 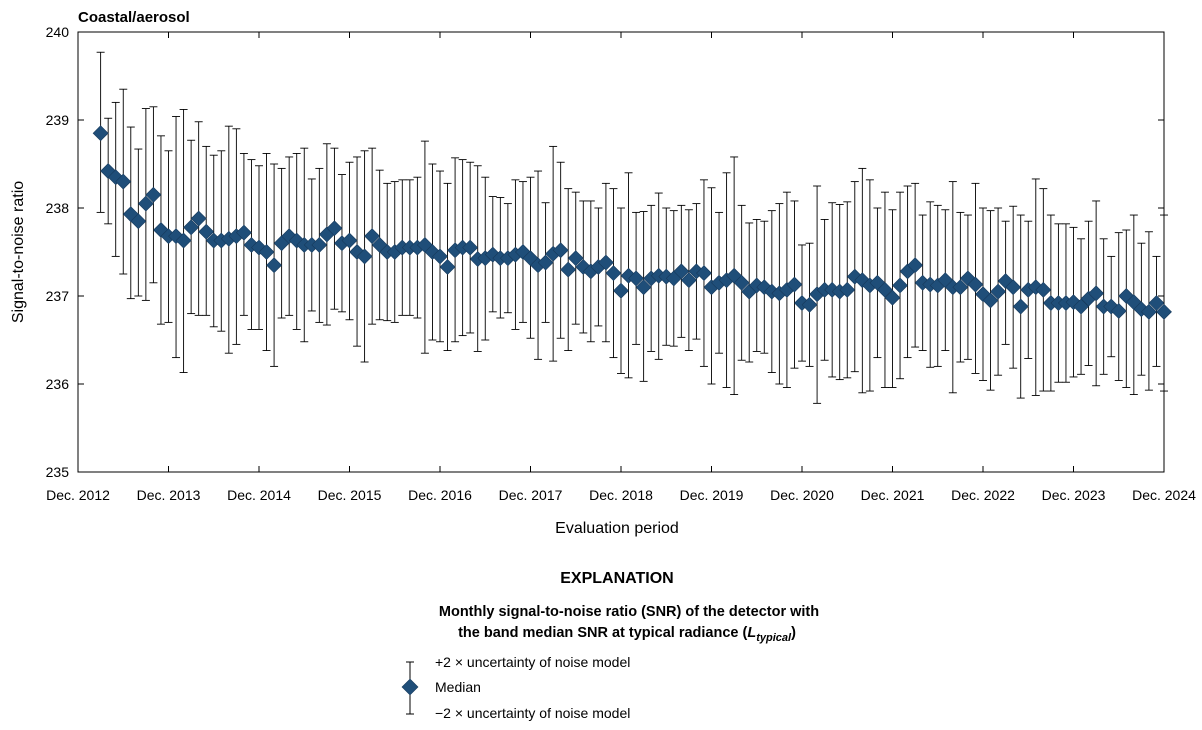 What do you see at coordinates (1074, 495) in the screenshot?
I see `x-tick-label: Dec. 2023` at bounding box center [1074, 495].